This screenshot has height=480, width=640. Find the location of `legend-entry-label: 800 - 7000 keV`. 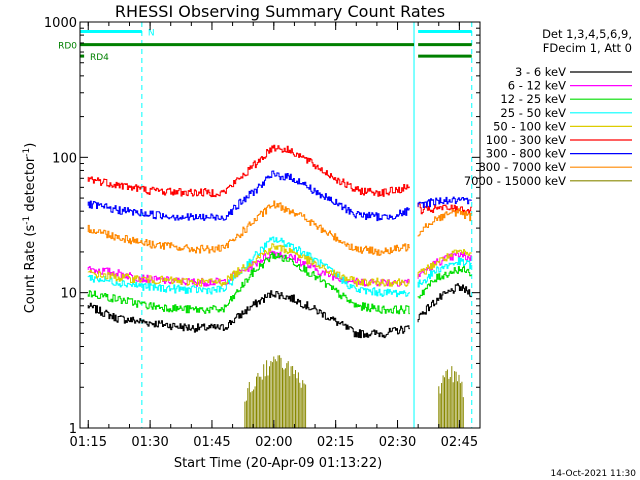

legend-entry-label: 800 - 7000 keV is located at coordinates (522, 167).